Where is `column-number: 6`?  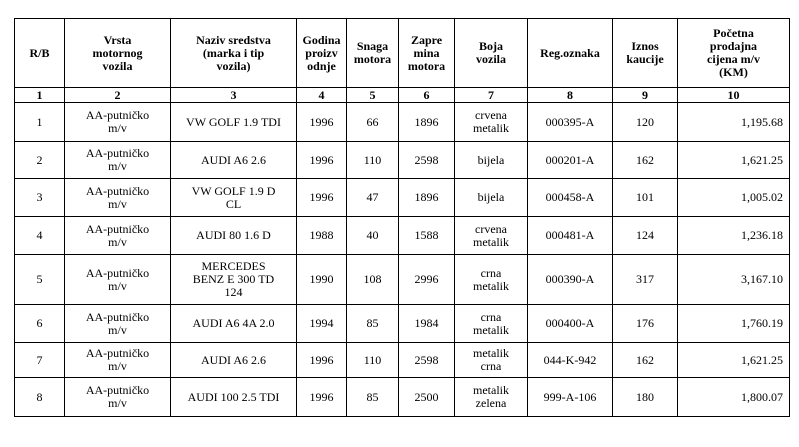
column-number: 6 is located at coordinates (426, 95).